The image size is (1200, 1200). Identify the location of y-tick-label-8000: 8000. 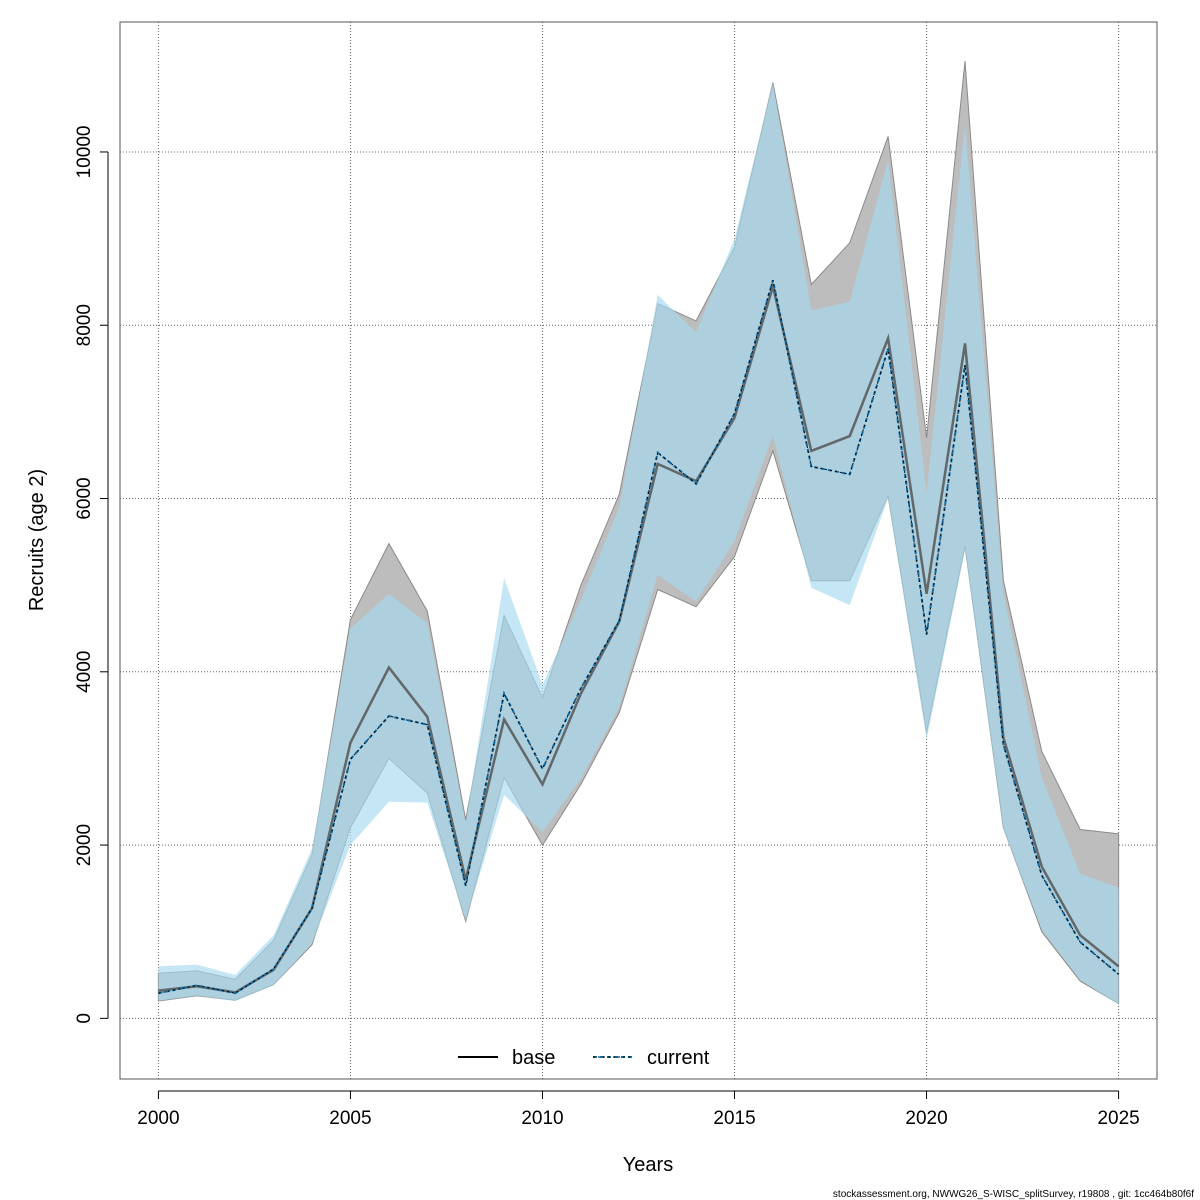
(84, 325).